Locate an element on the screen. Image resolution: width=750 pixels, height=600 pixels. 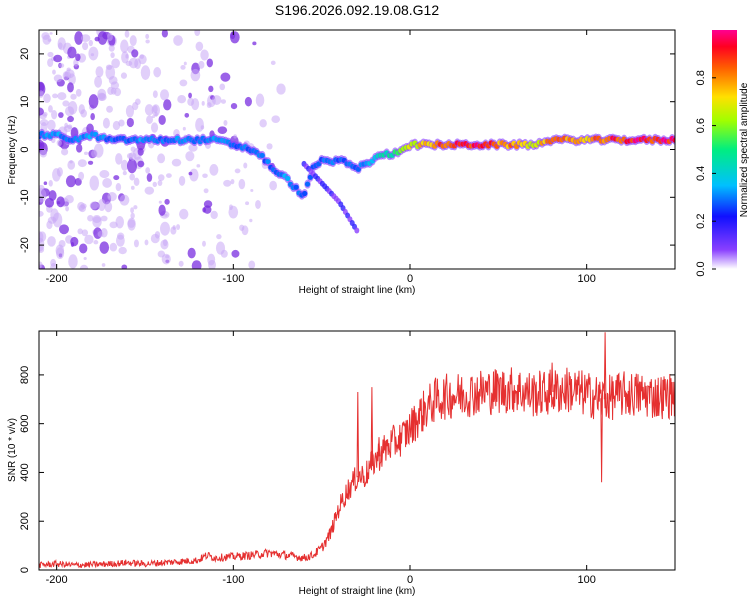
snr-y-tick-label: 800 is located at coordinates (25, 375).